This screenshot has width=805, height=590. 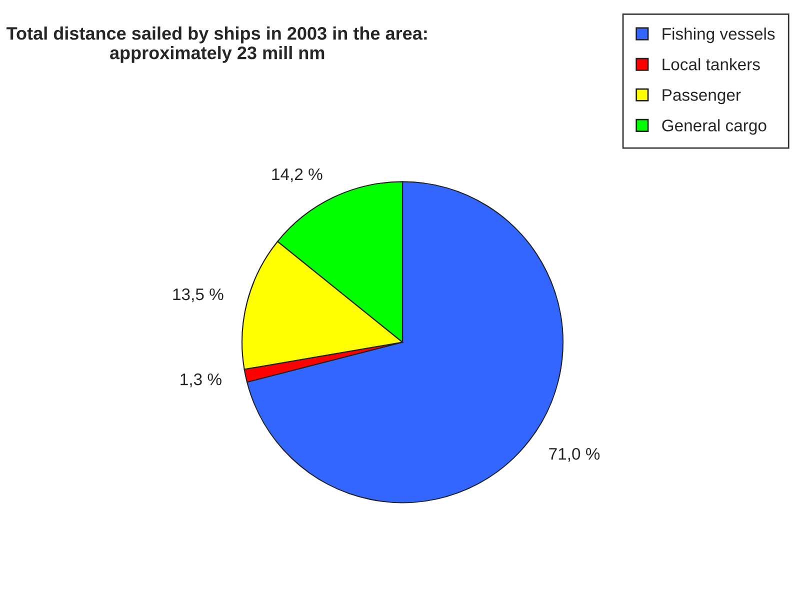 What do you see at coordinates (216, 44) in the screenshot?
I see `text: Total distance sailed by ships in 2003 in the area: approximately 23 mill nm` at bounding box center [216, 44].